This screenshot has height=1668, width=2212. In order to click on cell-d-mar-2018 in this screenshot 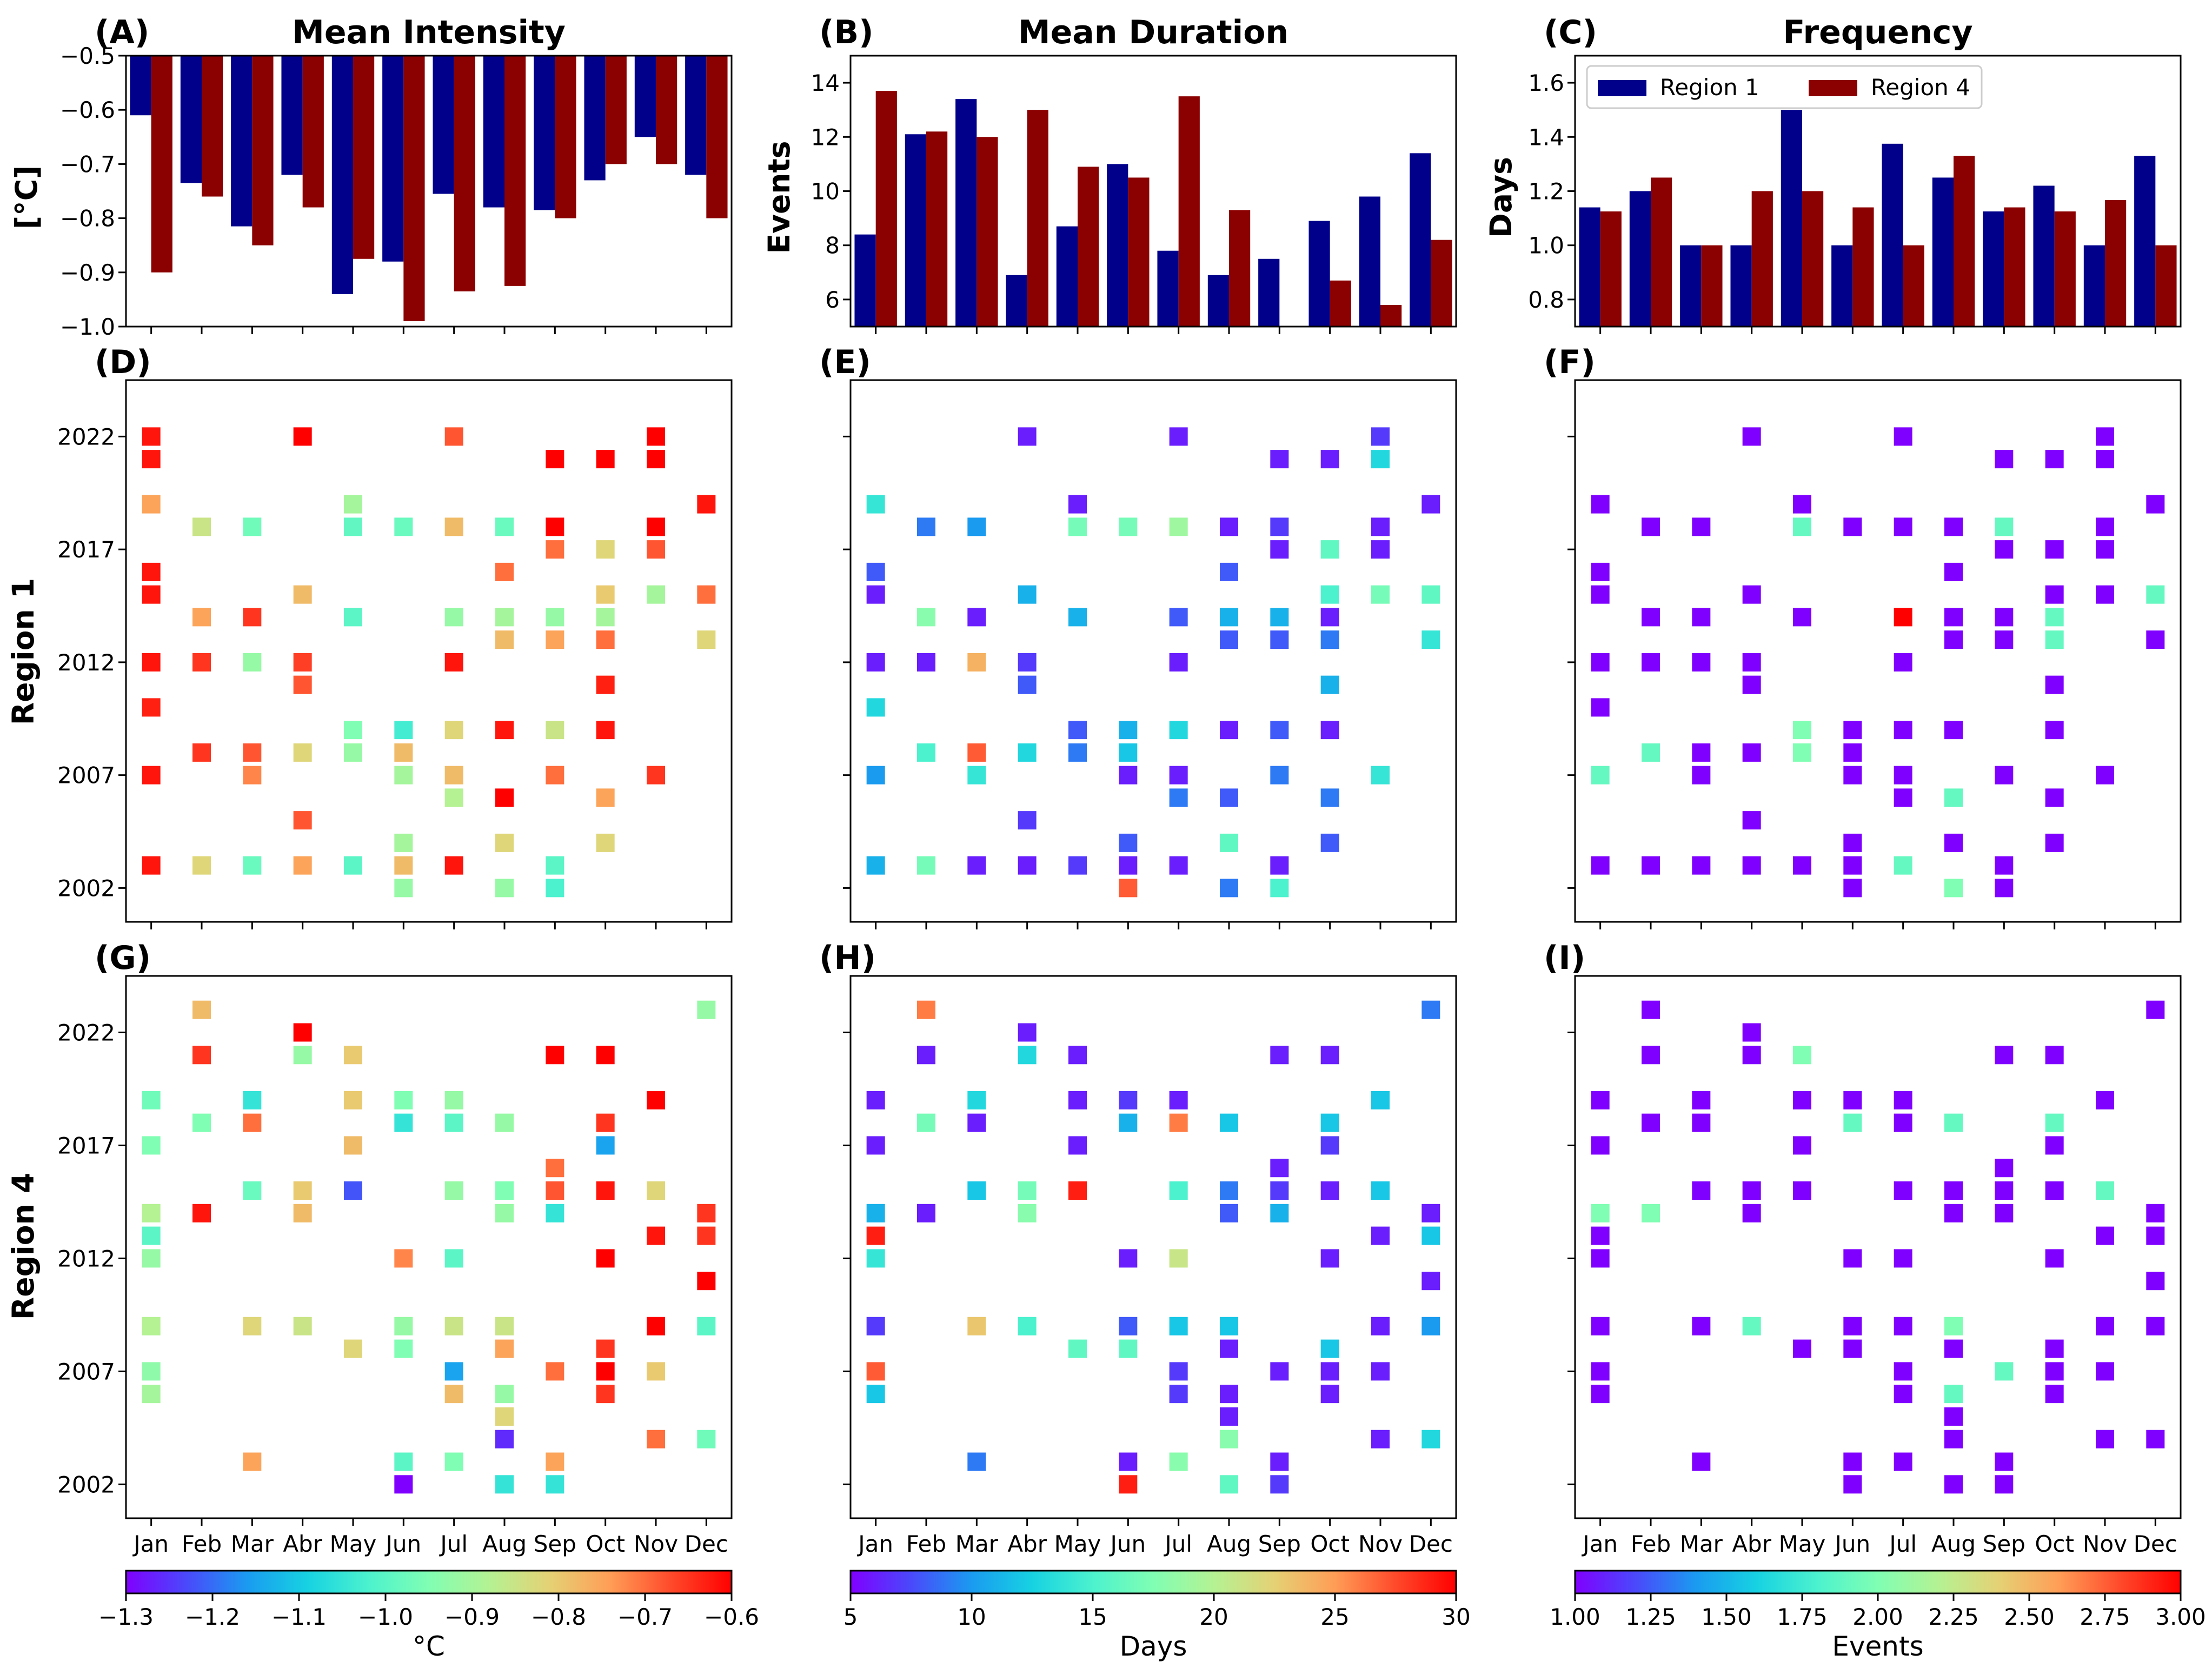, I will do `click(252, 526)`.